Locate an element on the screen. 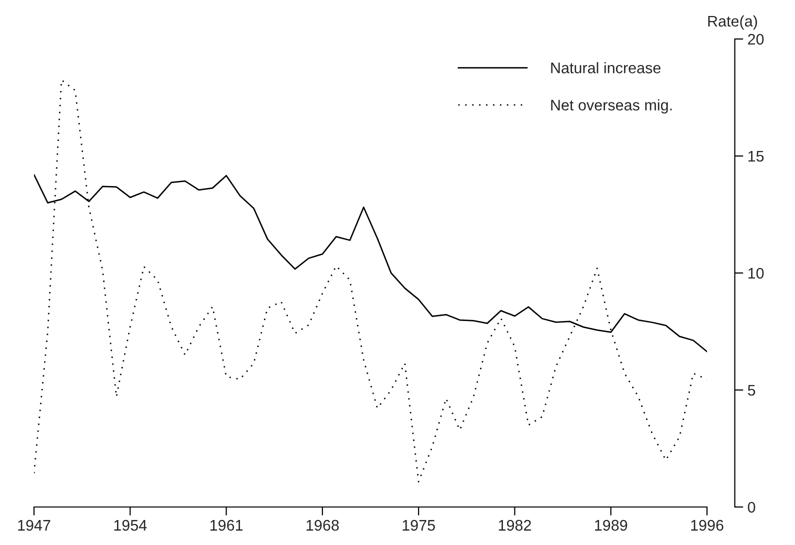 The width and height of the screenshot is (795, 545). x-tick-label: 1975 is located at coordinates (418, 525).